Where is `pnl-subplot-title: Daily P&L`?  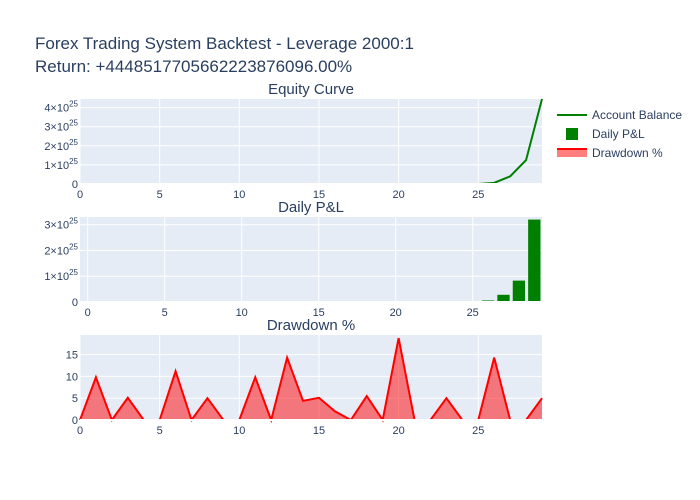 pnl-subplot-title: Daily P&L is located at coordinates (311, 207).